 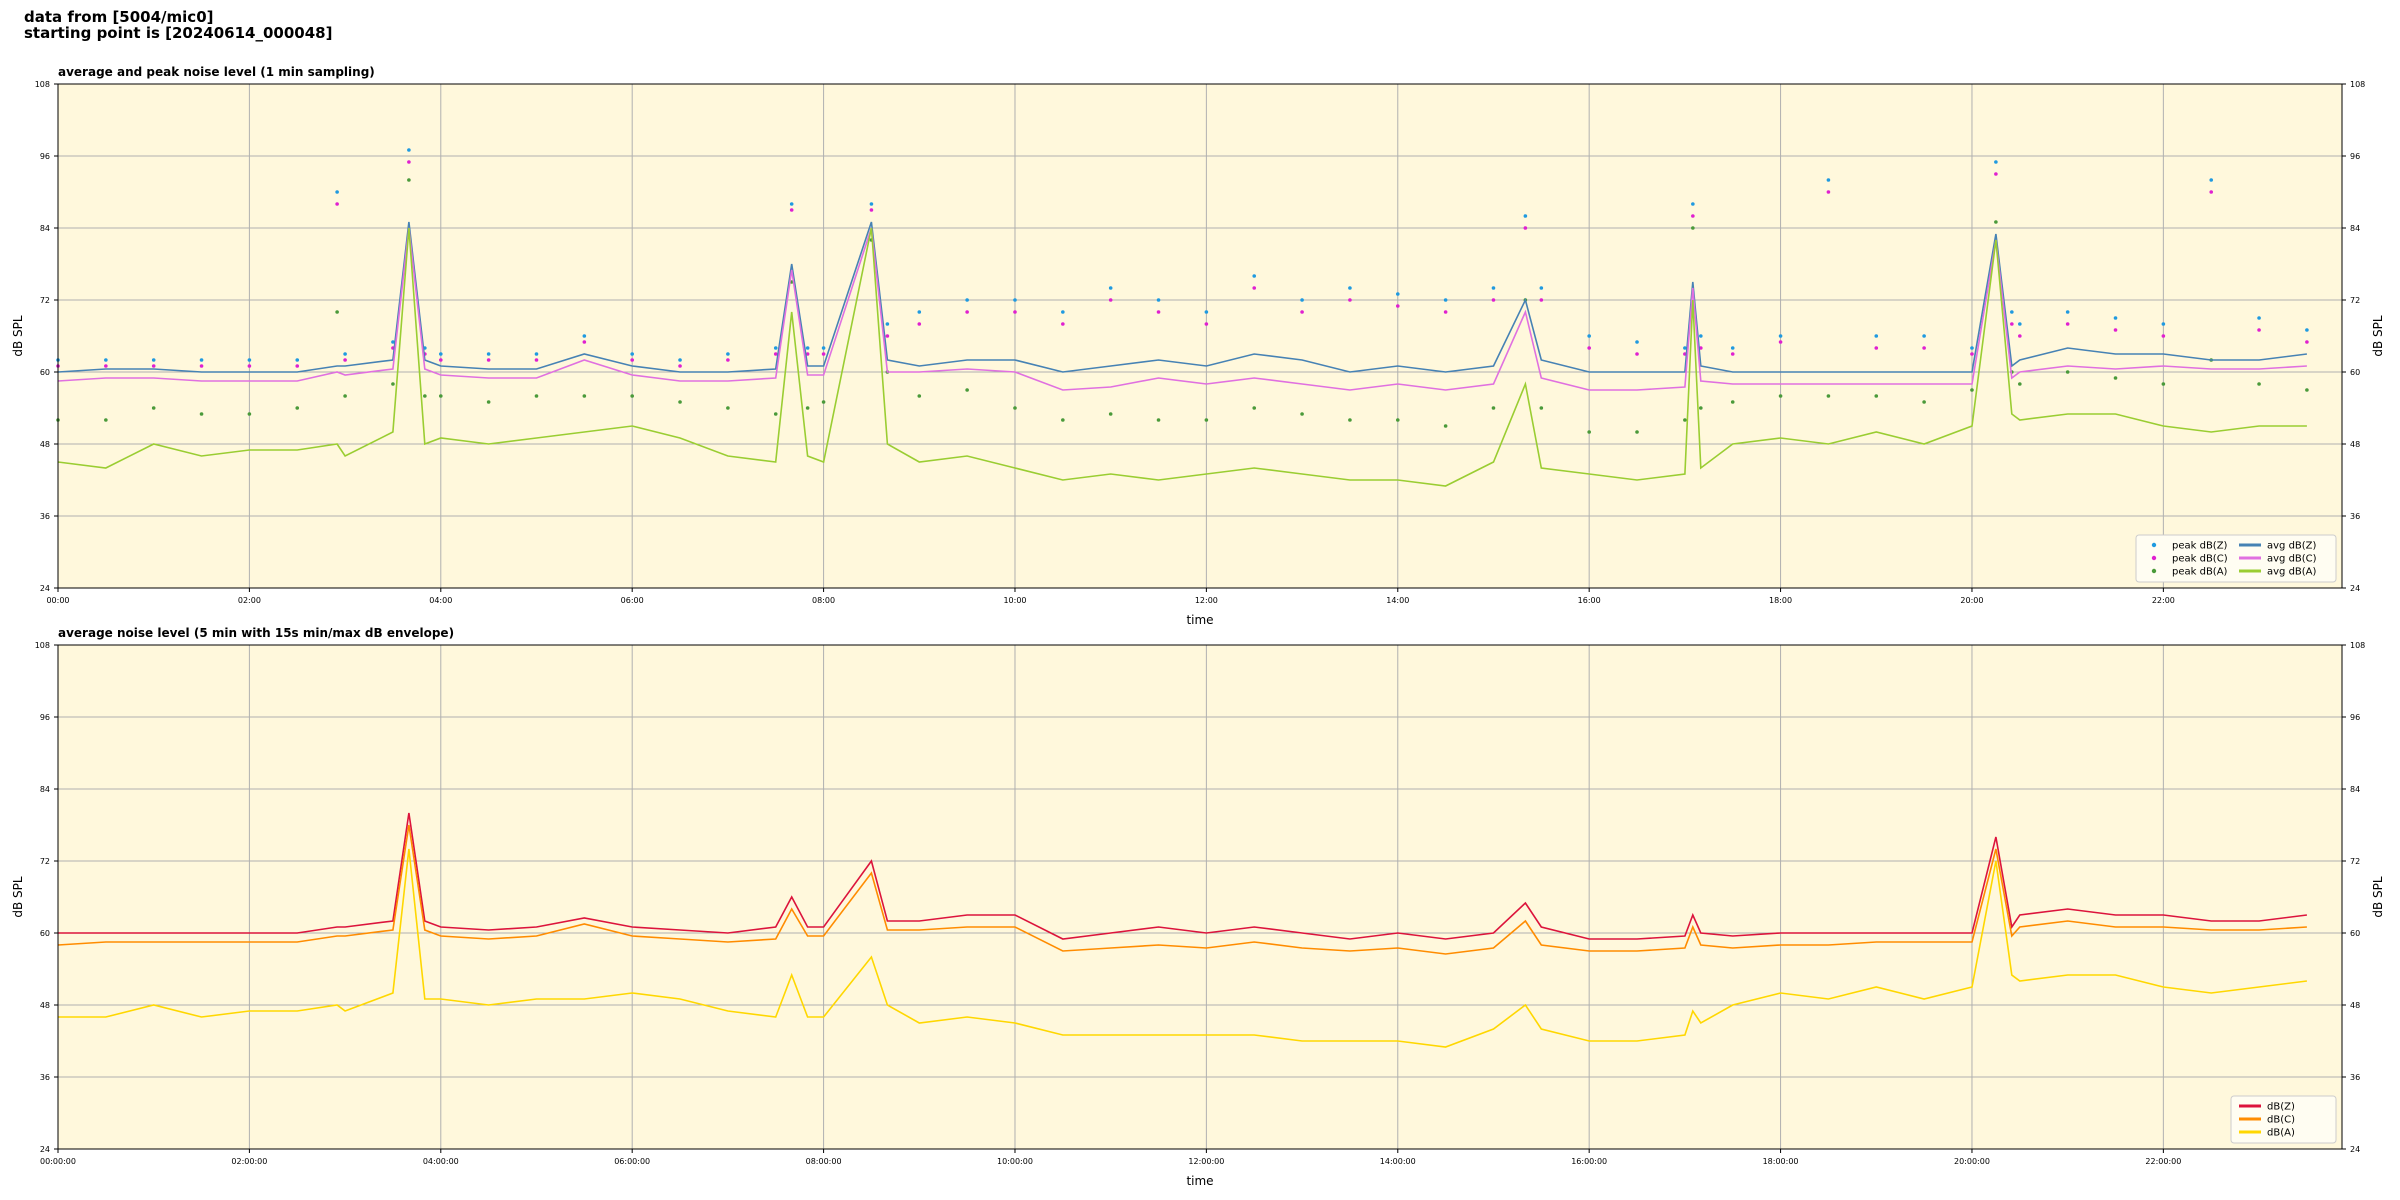 I want to click on y-tick-label: 108, so click(x=42, y=645).